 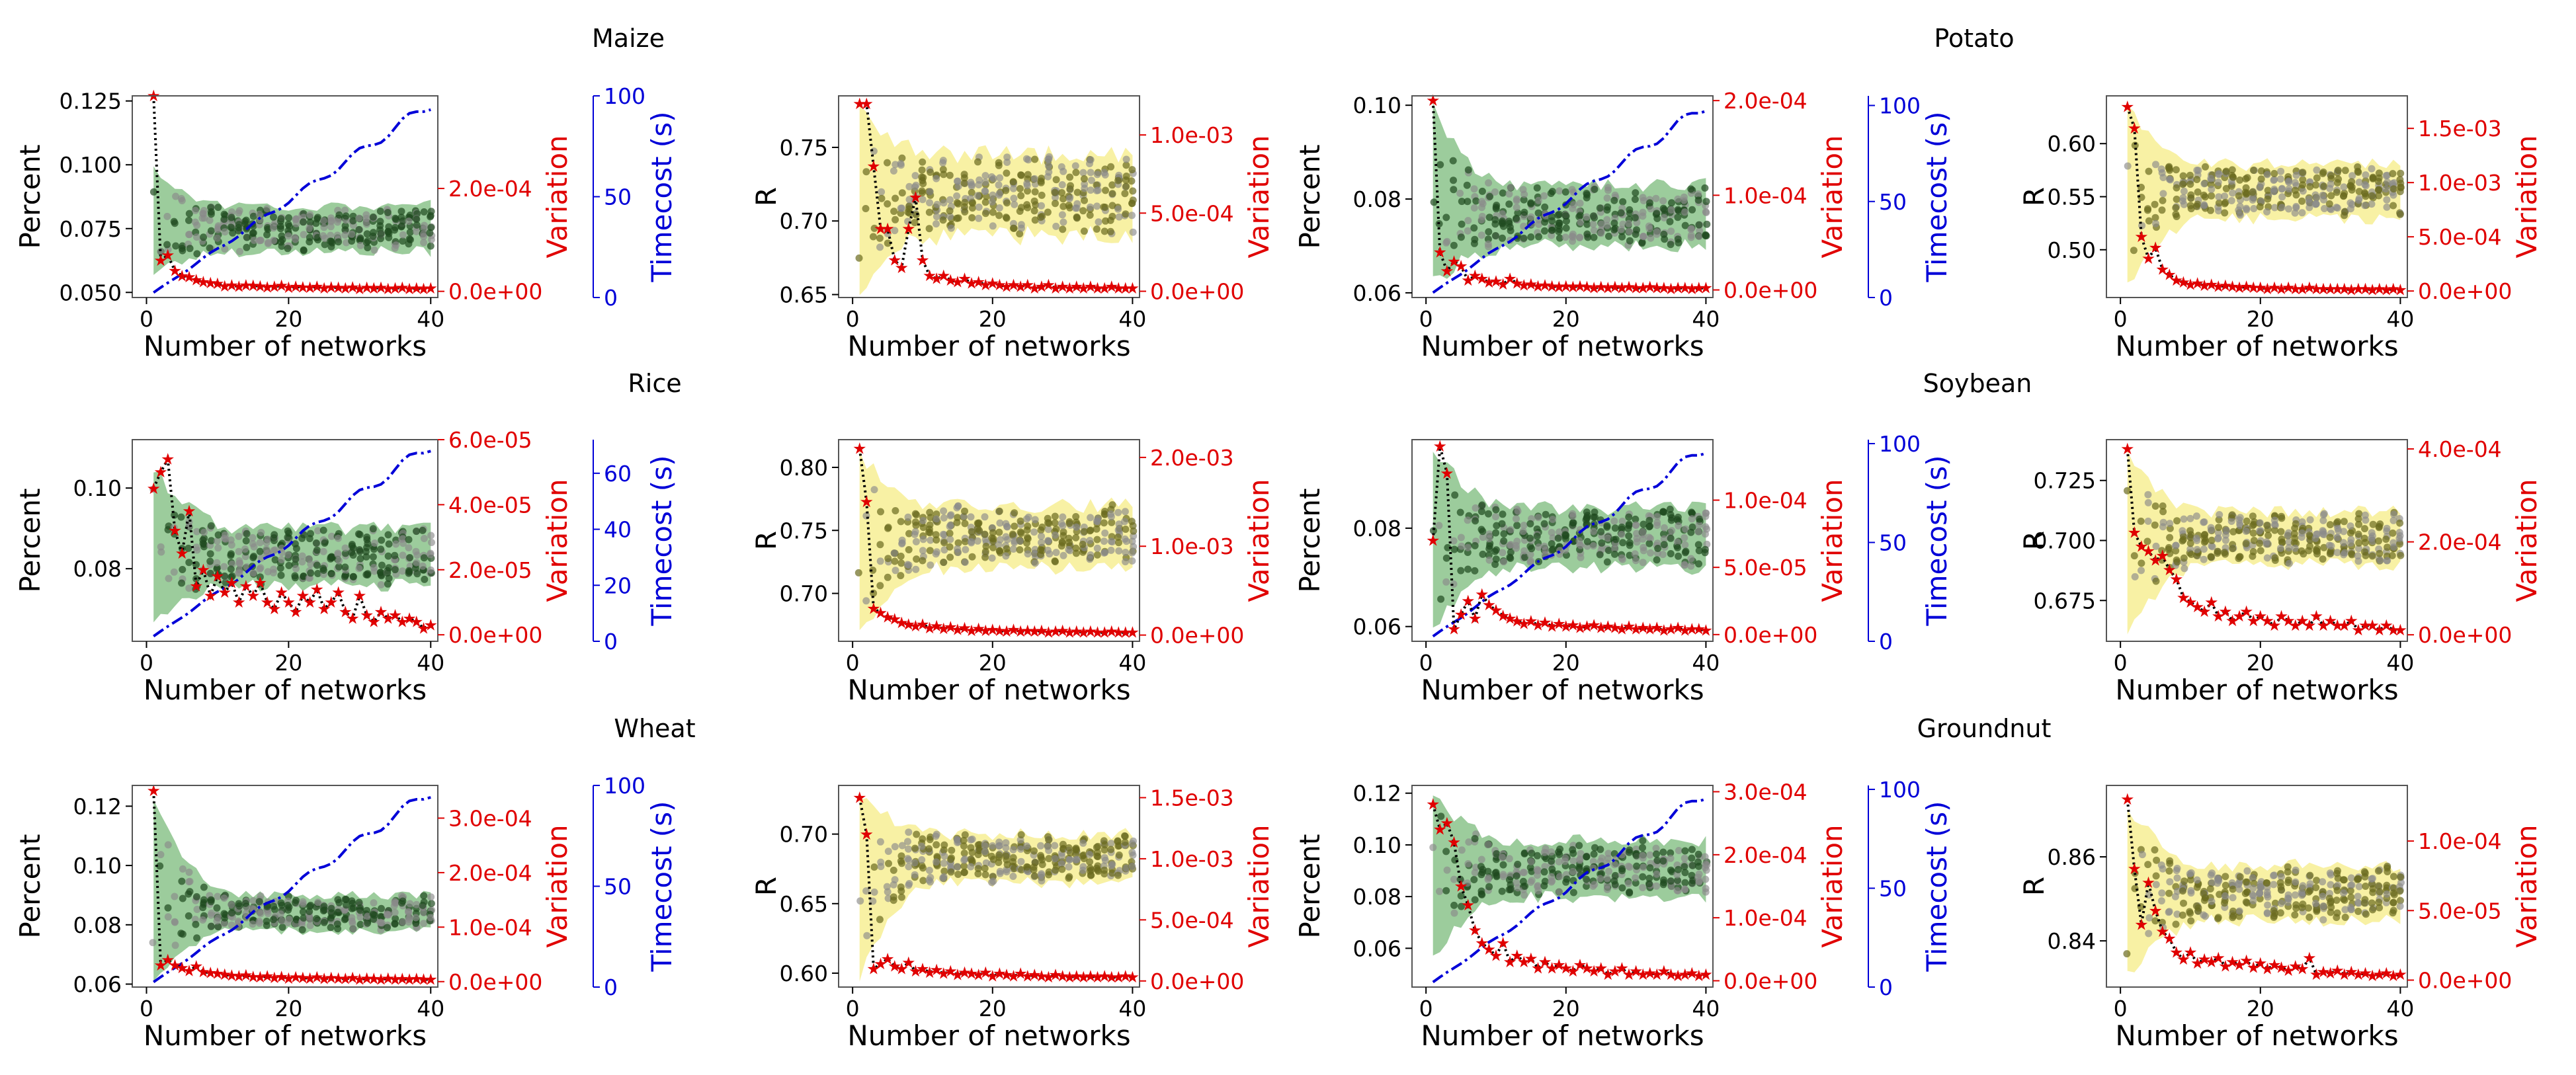 What do you see at coordinates (1893, 202) in the screenshot?
I see `timecost-tick-label: 50` at bounding box center [1893, 202].